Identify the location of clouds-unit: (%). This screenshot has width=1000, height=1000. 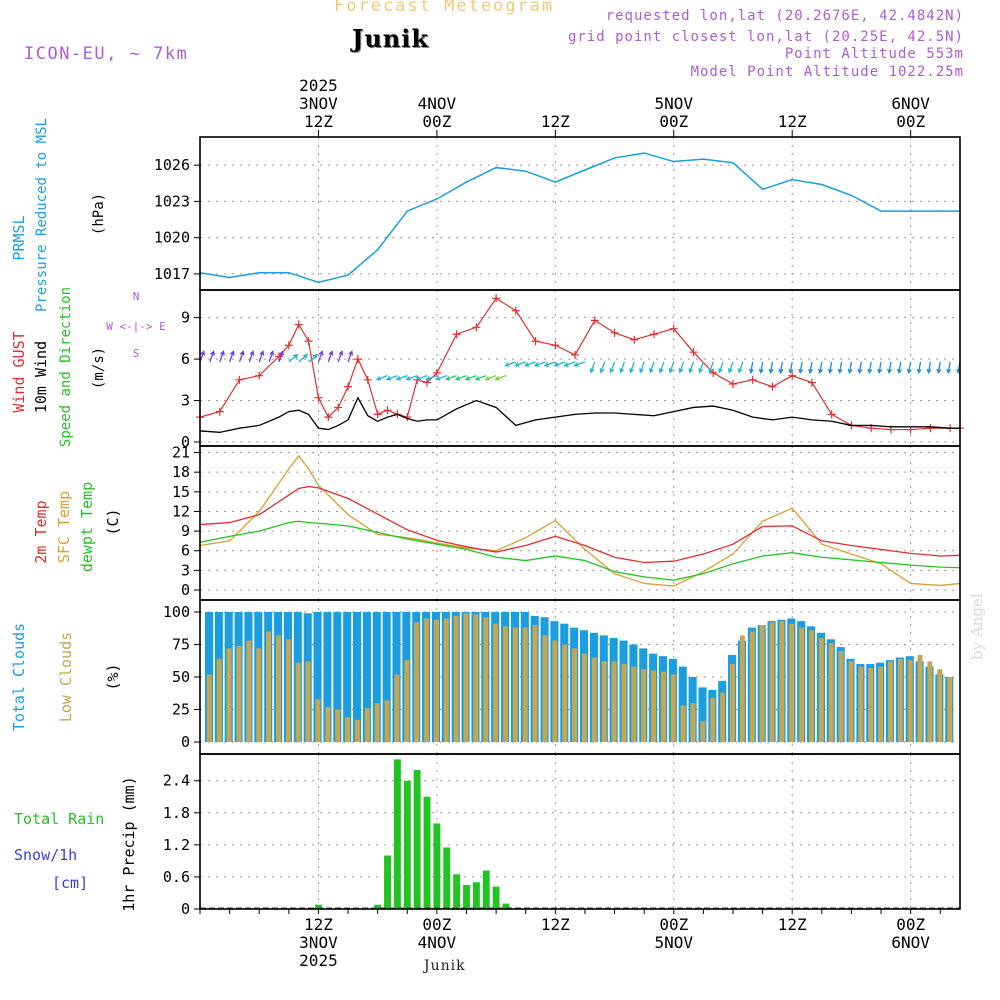
(113, 676).